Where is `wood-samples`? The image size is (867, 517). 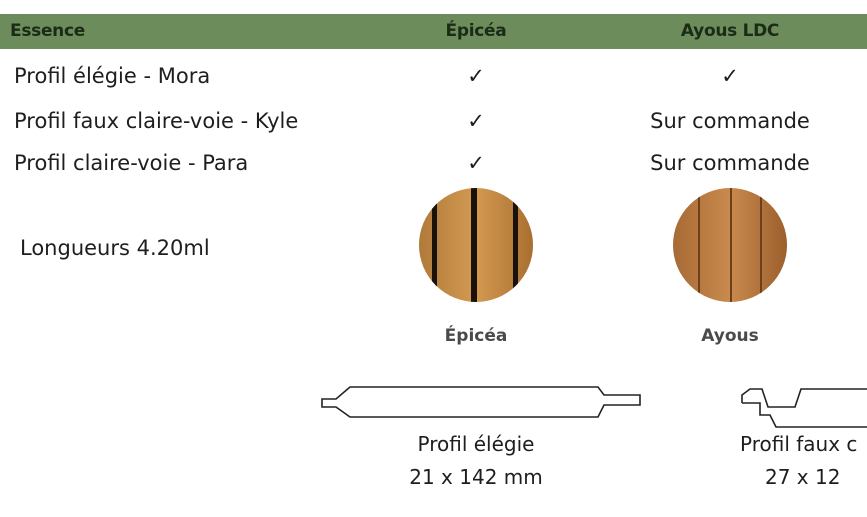 wood-samples is located at coordinates (603, 245).